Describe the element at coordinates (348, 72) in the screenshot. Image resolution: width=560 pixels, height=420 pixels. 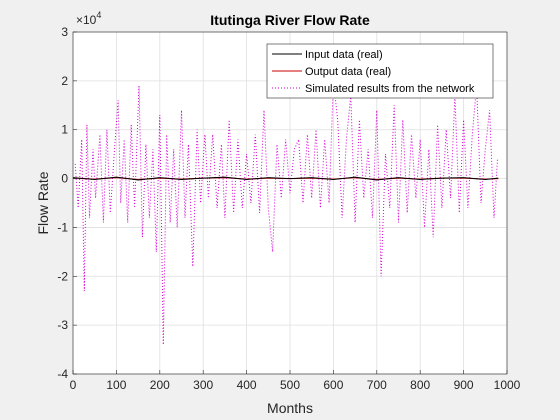
I see `legend-label-output: Output data (real)` at that location.